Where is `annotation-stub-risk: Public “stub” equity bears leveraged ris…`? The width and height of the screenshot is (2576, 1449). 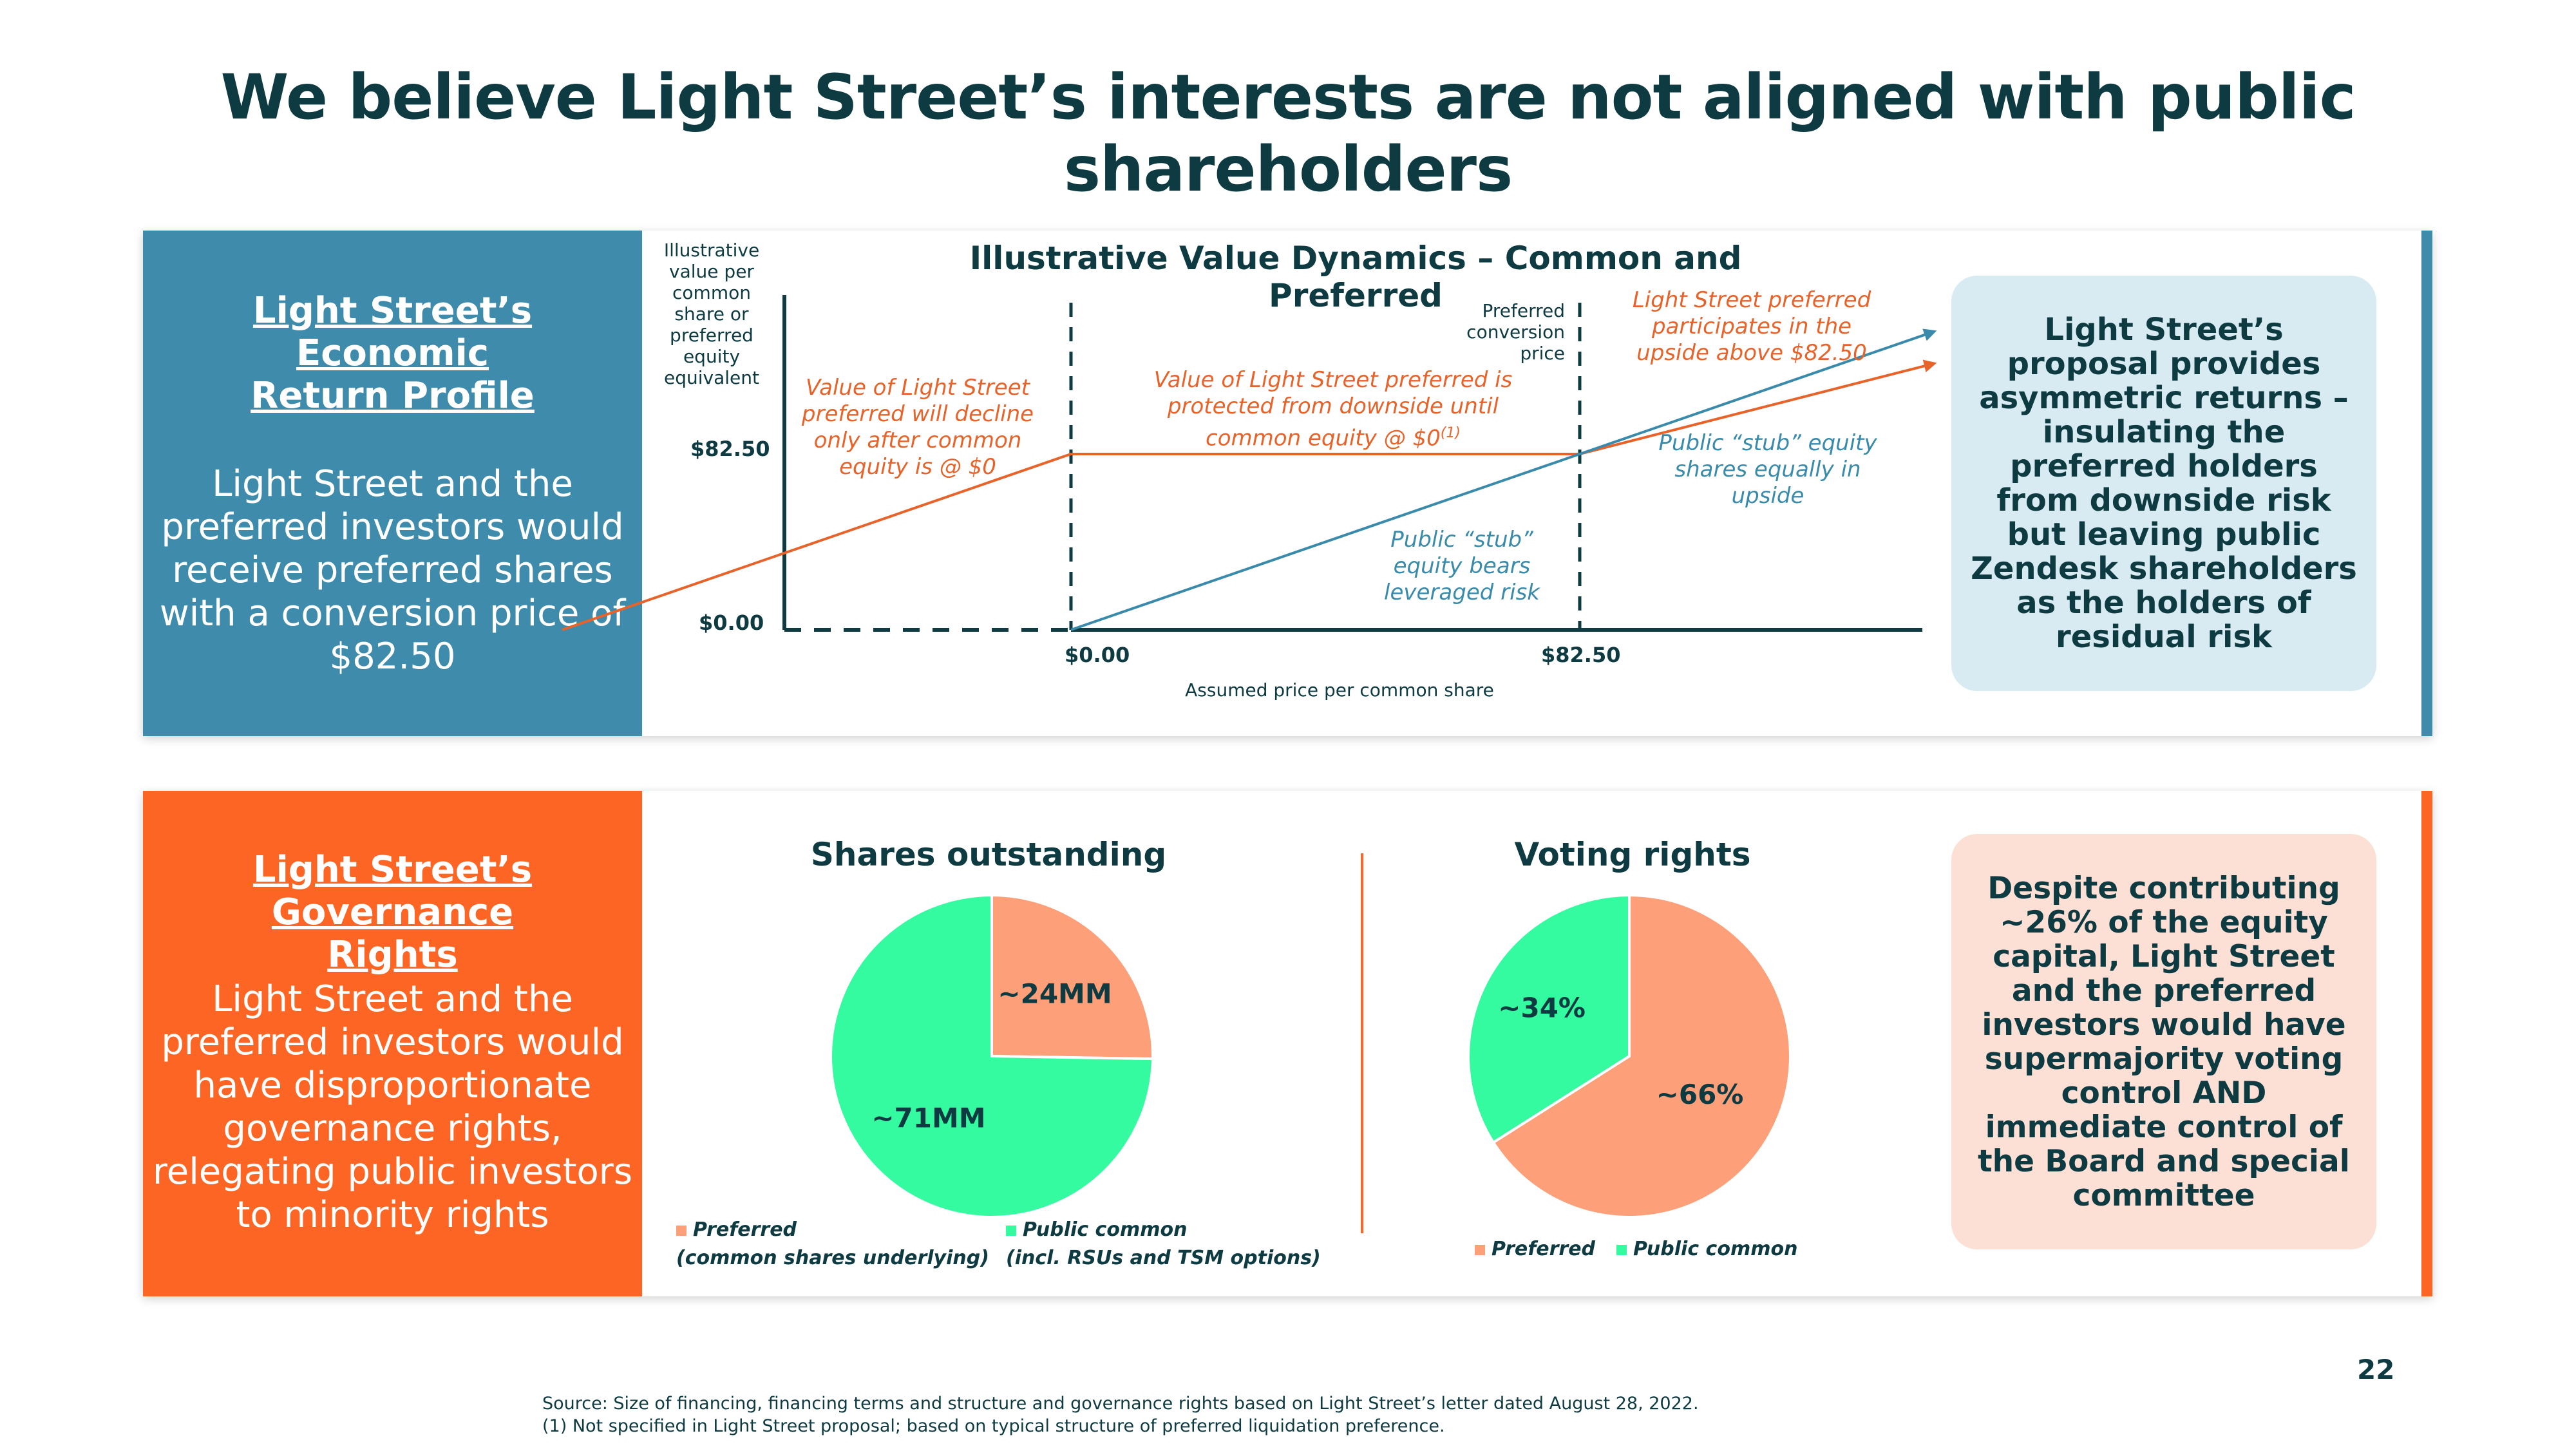
annotation-stub-risk: Public “stub” equity bears leveraged ris… is located at coordinates (1462, 566).